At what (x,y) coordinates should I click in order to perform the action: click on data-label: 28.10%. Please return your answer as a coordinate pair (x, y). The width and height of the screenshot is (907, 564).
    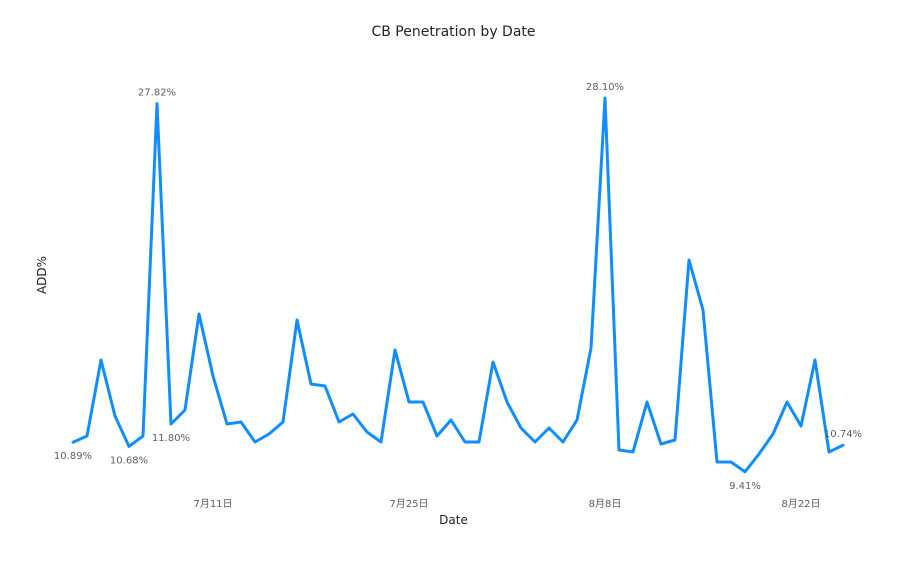
    Looking at the image, I should click on (605, 87).